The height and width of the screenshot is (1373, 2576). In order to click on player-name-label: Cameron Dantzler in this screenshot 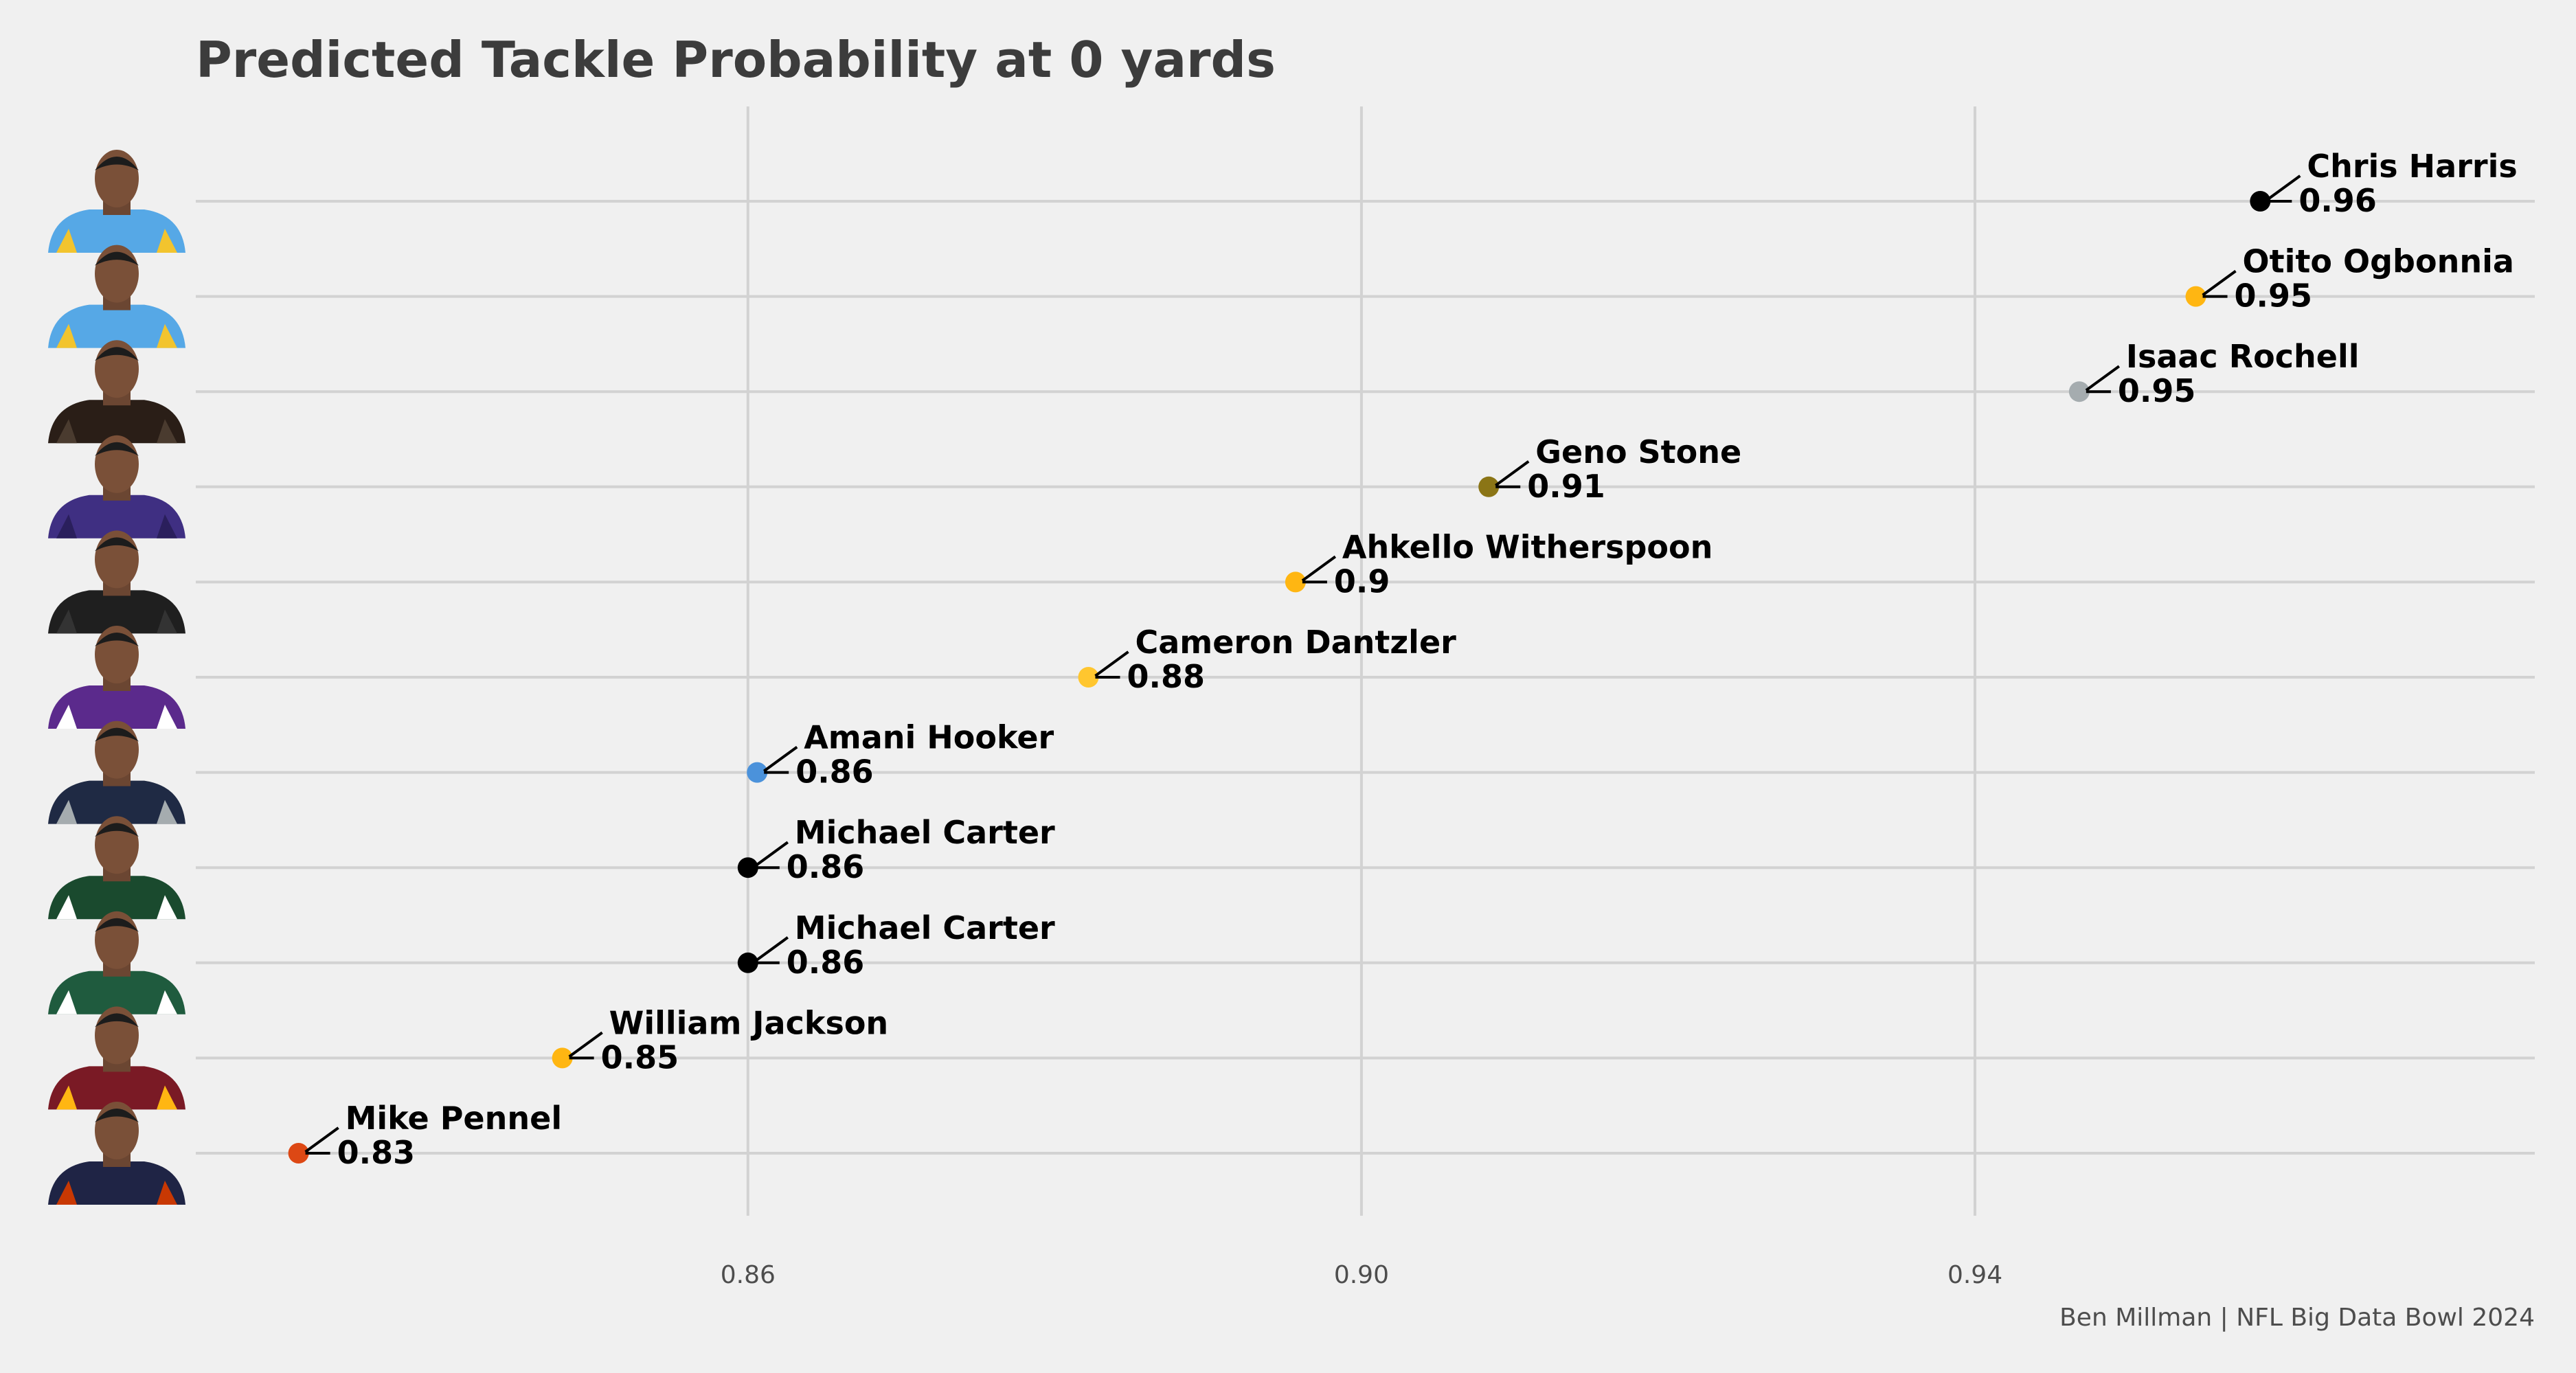, I will do `click(1295, 642)`.